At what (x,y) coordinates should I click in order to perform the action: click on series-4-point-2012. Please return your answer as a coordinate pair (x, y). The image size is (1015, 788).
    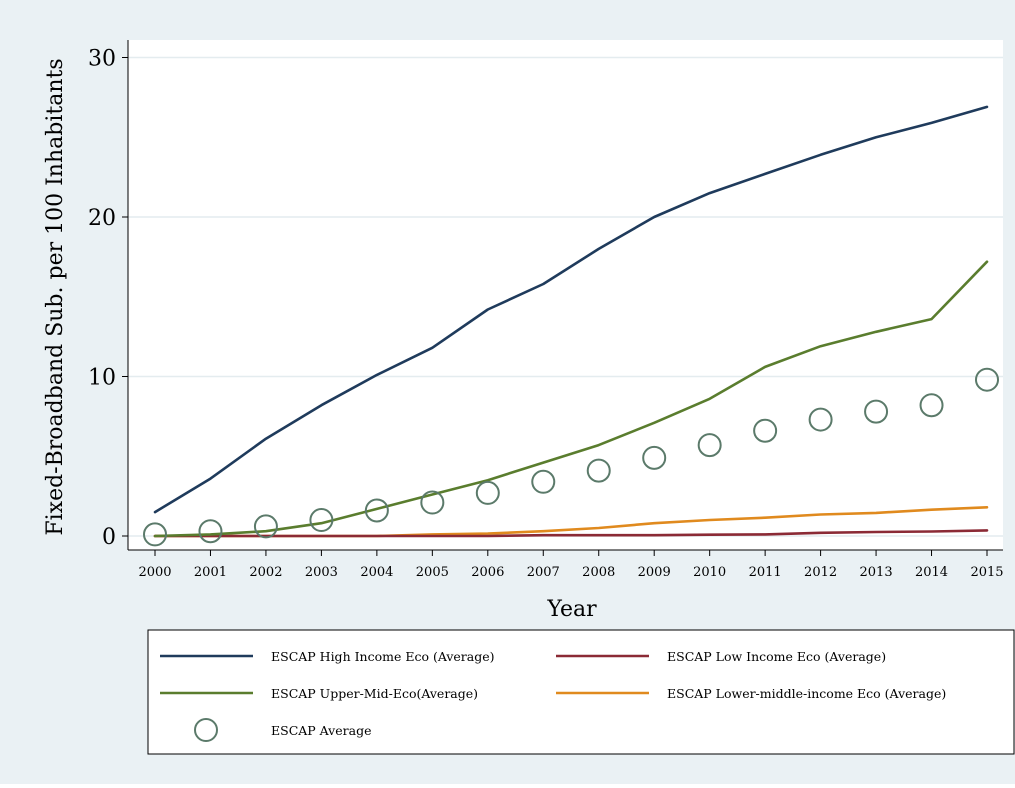
    Looking at the image, I should click on (820, 419).